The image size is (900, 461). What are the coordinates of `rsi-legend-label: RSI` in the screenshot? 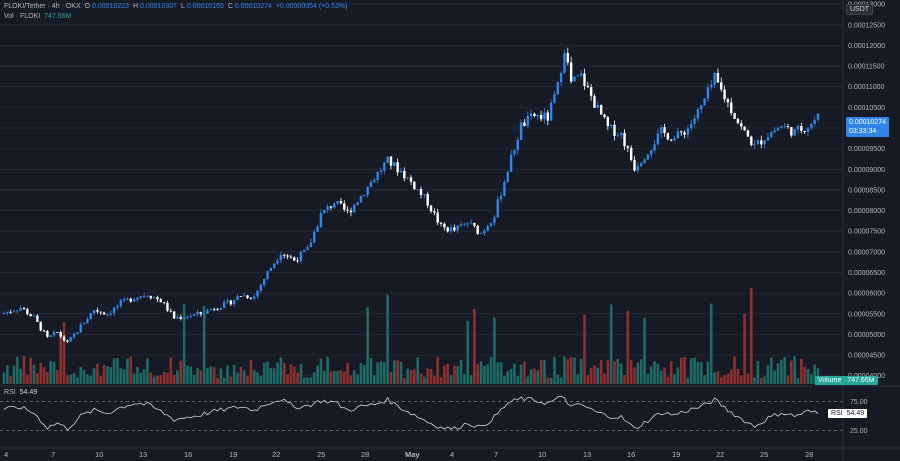 It's located at (10, 392).